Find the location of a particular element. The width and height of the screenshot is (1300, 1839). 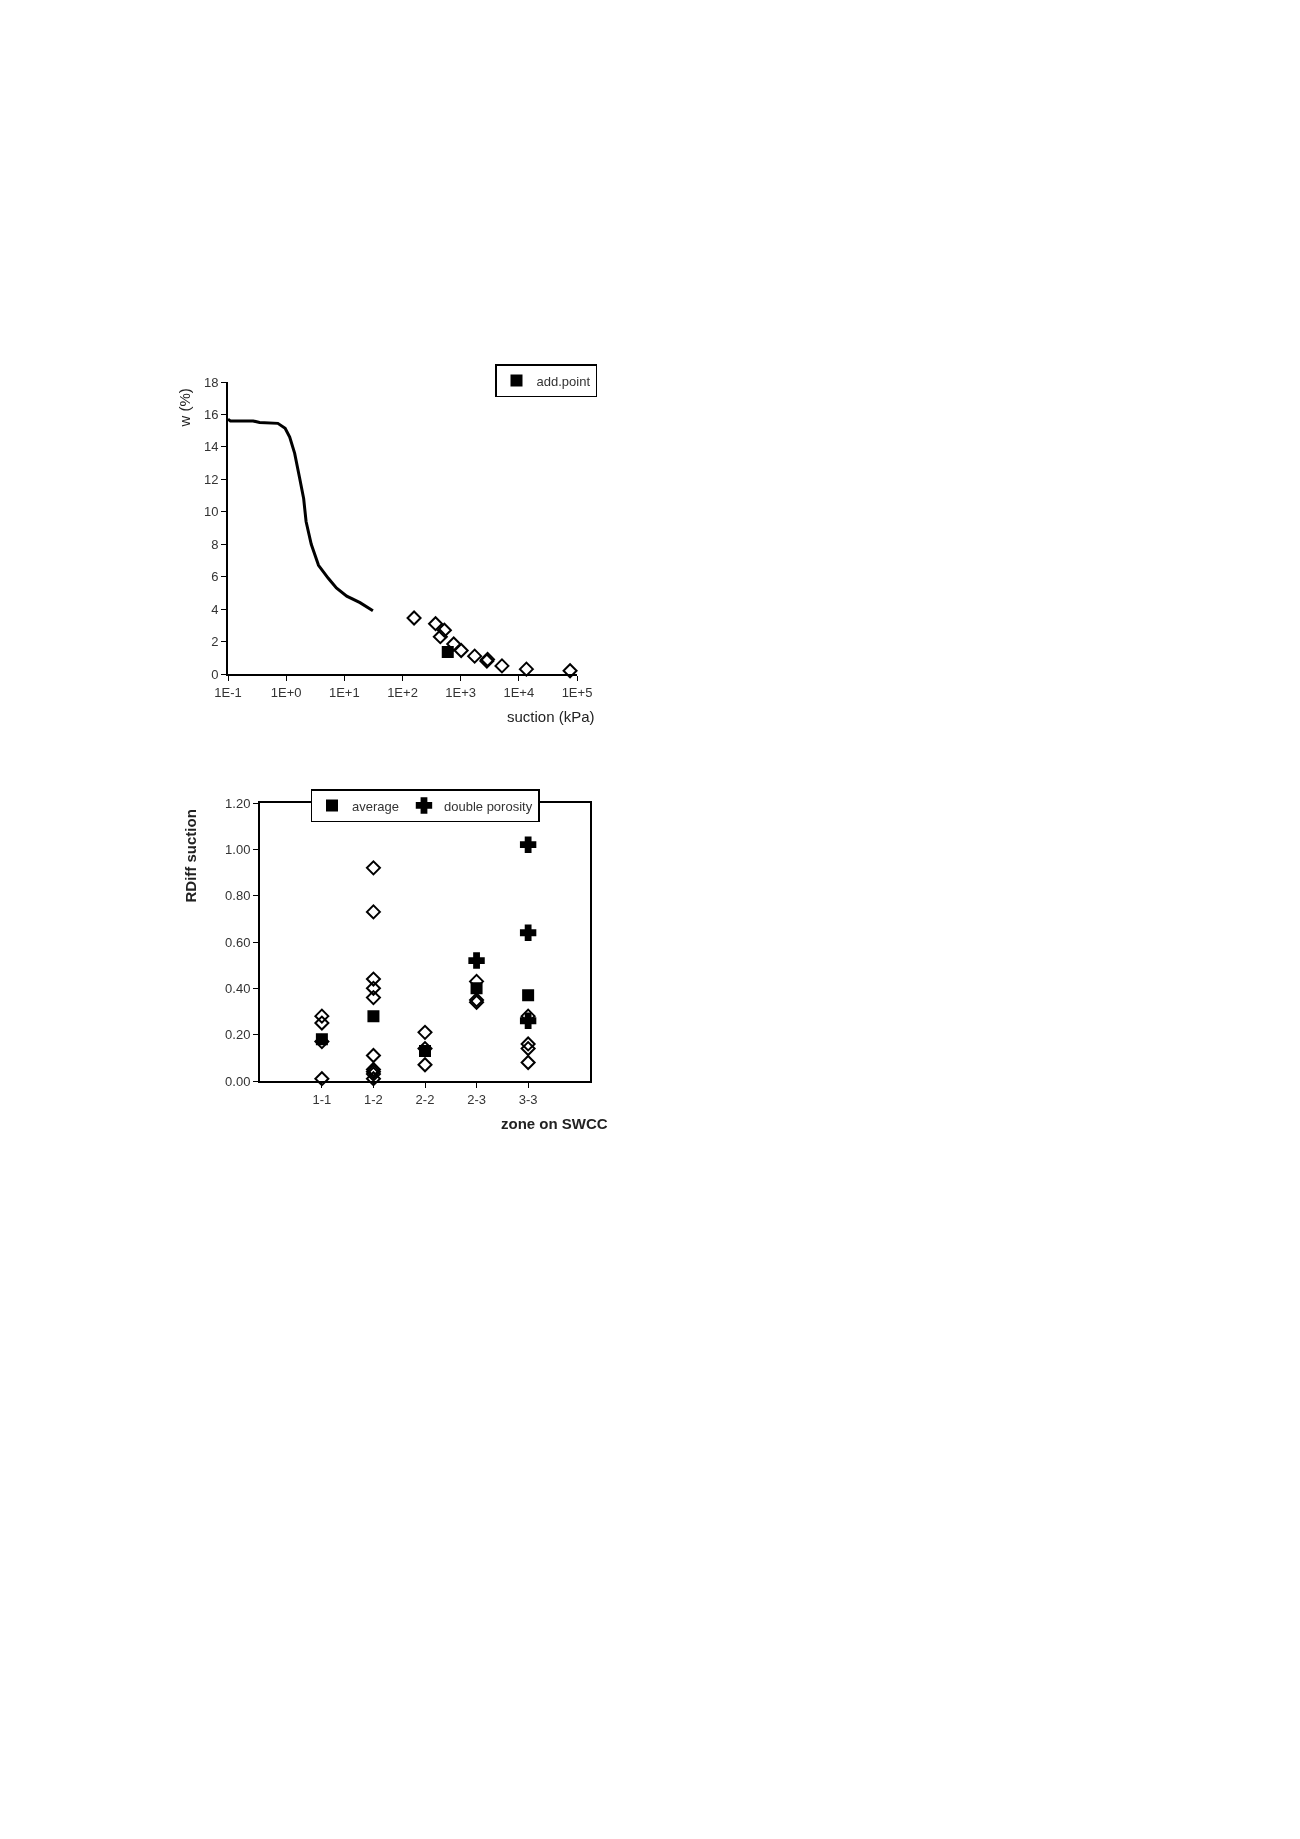

x-tick-label: 1E+2 is located at coordinates (402, 692).